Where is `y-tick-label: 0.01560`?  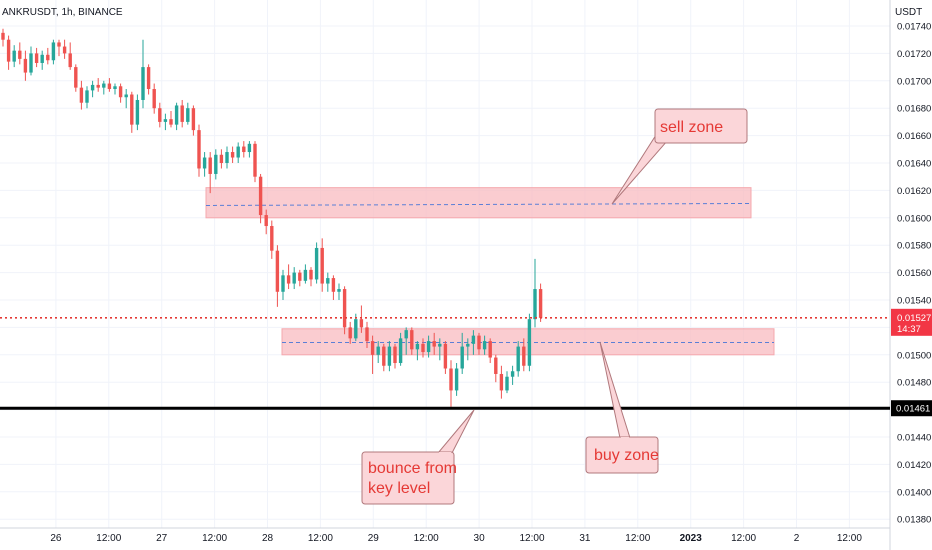 y-tick-label: 0.01560 is located at coordinates (914, 273).